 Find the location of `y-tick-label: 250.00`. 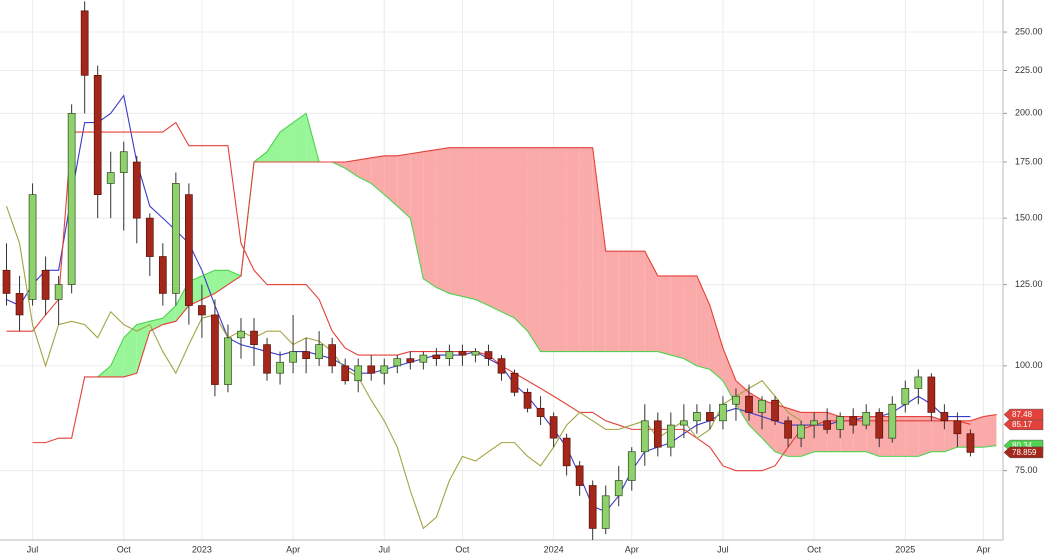

y-tick-label: 250.00 is located at coordinates (1029, 31).